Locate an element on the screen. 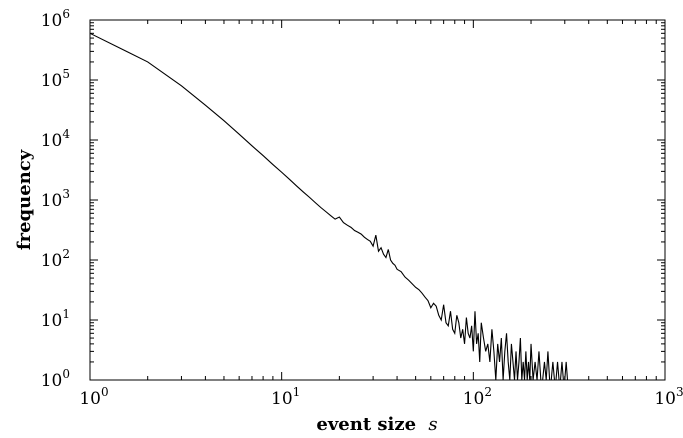 The image size is (683, 438). x-tick-label-exp: 2 is located at coordinates (488, 392).